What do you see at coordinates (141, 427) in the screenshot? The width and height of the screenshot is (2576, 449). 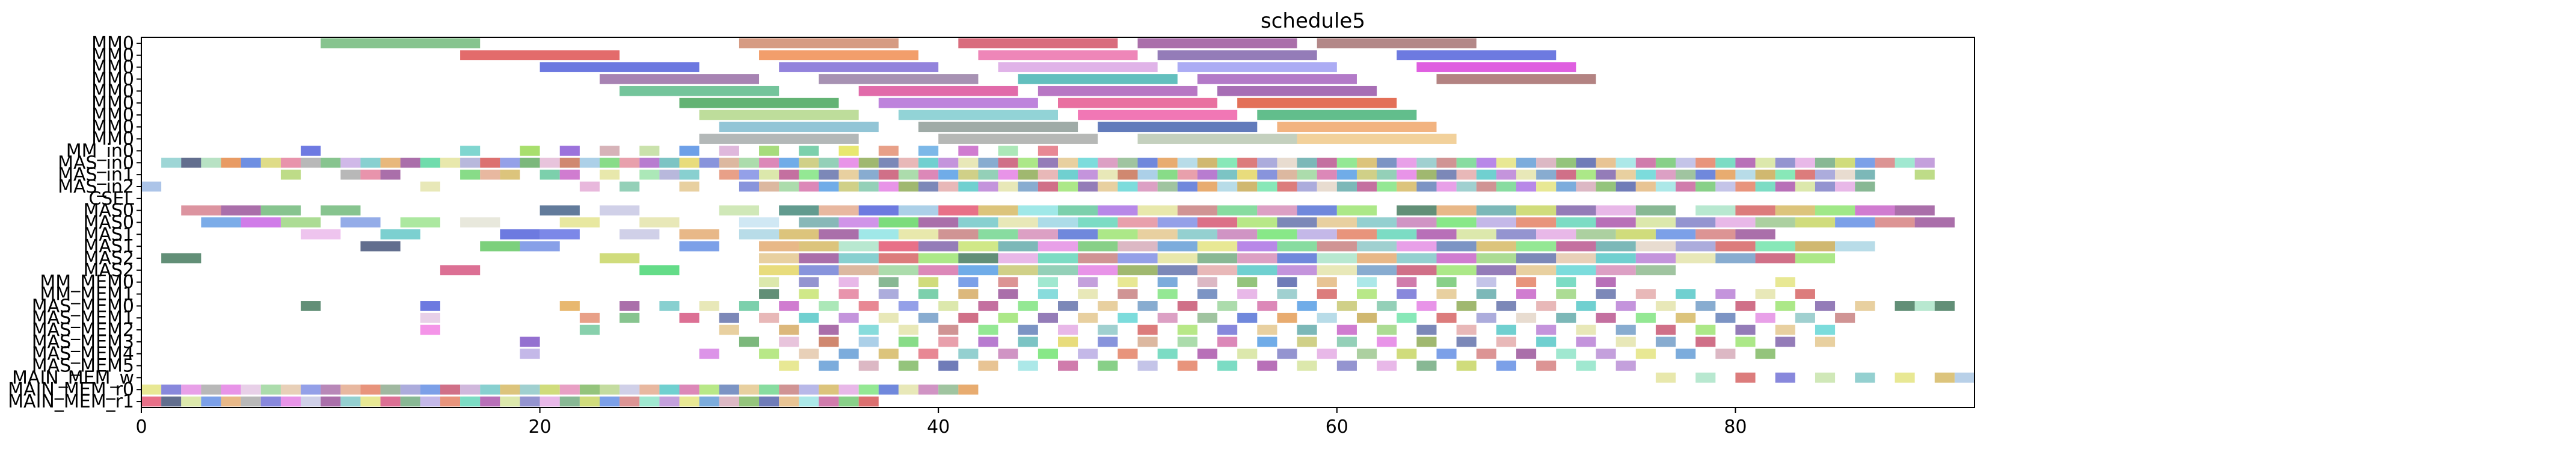 I see `x-tick-label: 0` at bounding box center [141, 427].